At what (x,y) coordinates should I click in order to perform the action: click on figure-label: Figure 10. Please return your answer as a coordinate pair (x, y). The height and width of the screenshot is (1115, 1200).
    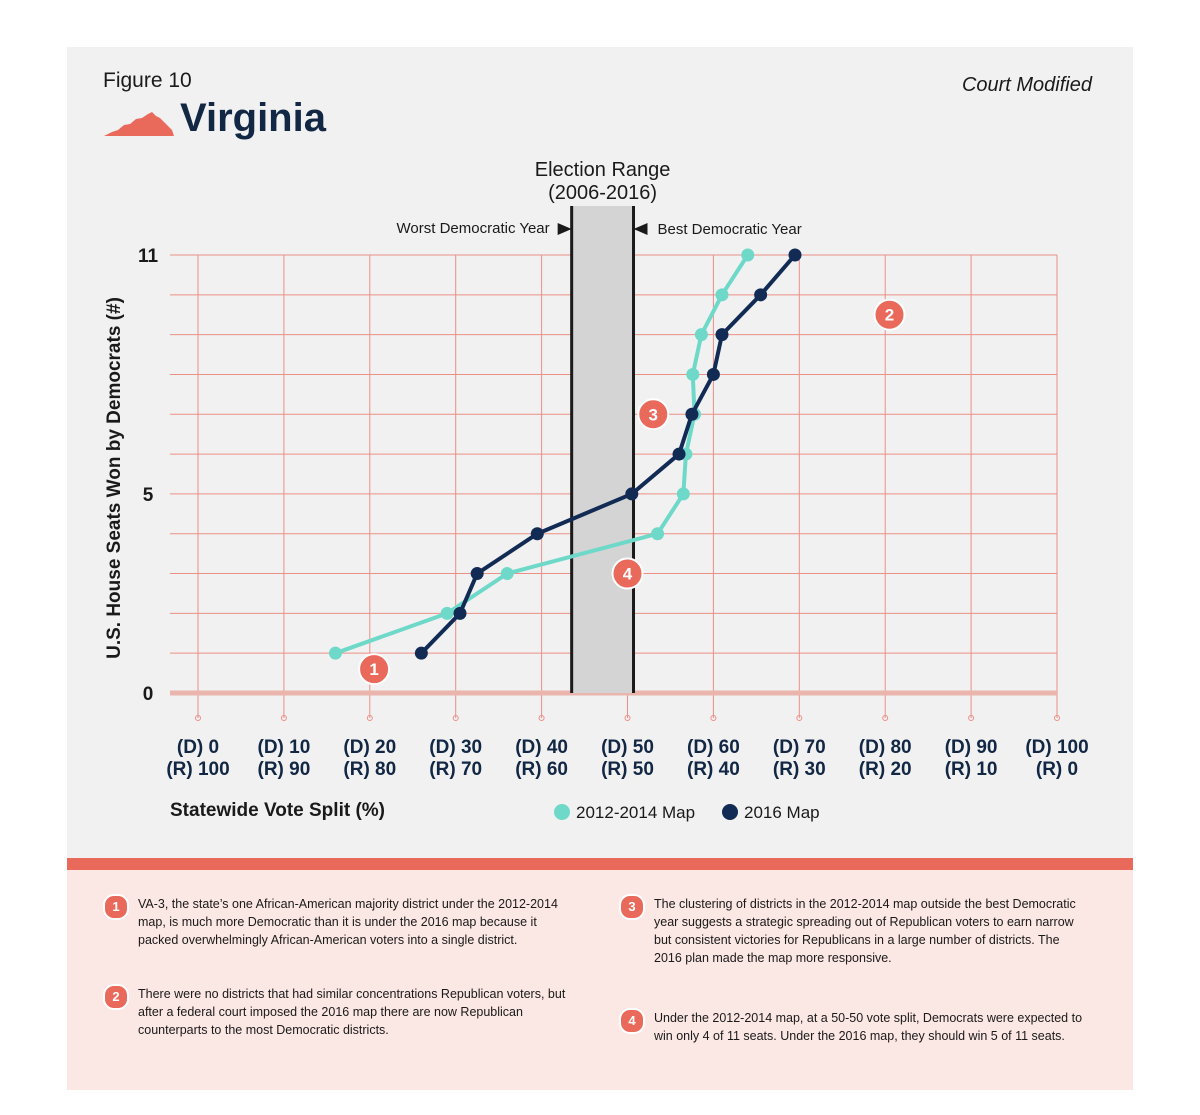
    Looking at the image, I should click on (147, 80).